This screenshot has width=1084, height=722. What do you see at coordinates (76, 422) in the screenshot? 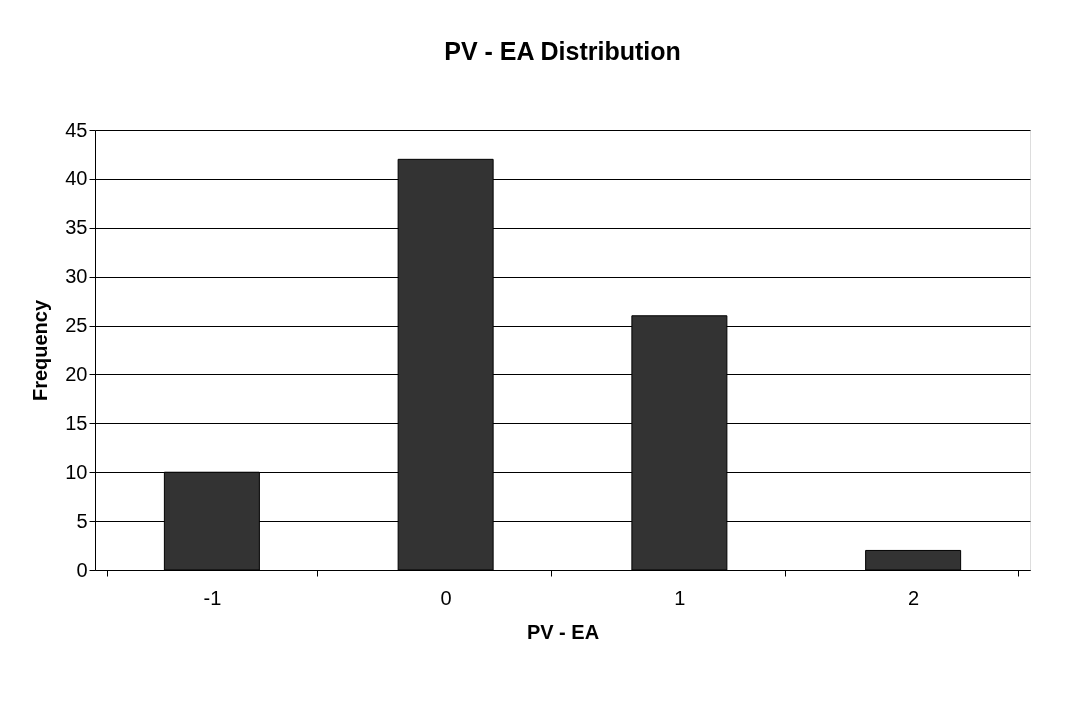
I see `y-tick-label: 15` at bounding box center [76, 422].